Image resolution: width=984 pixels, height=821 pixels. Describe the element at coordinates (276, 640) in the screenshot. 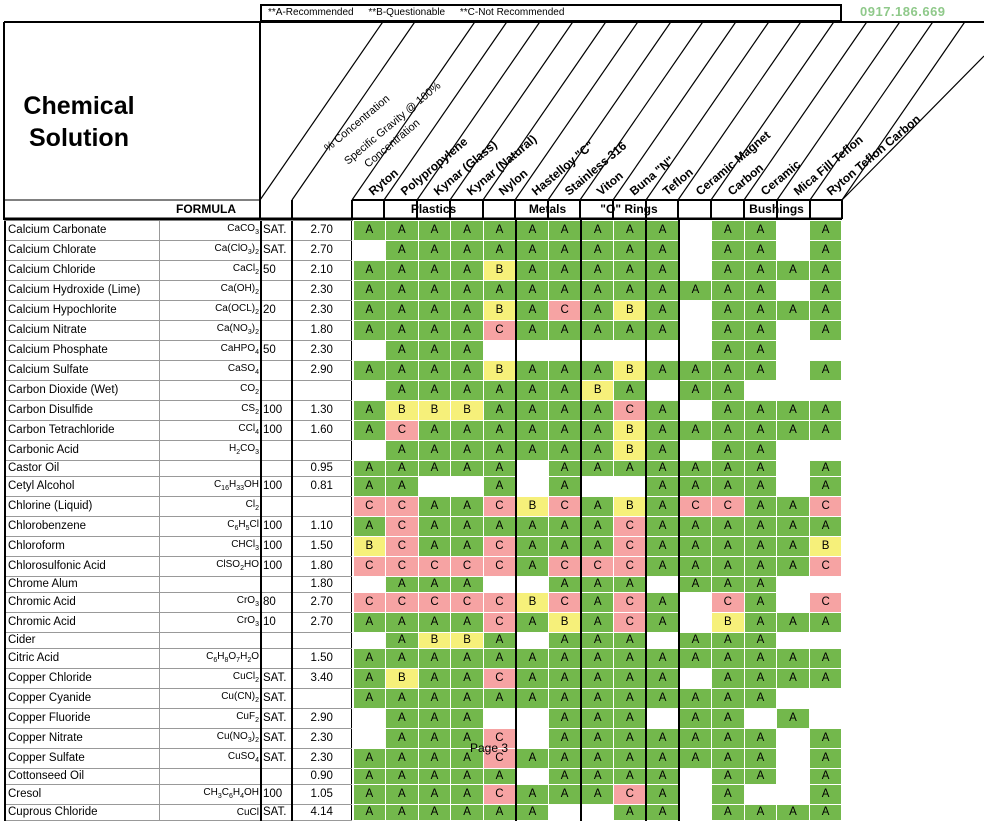

I see `concentration-value` at that location.